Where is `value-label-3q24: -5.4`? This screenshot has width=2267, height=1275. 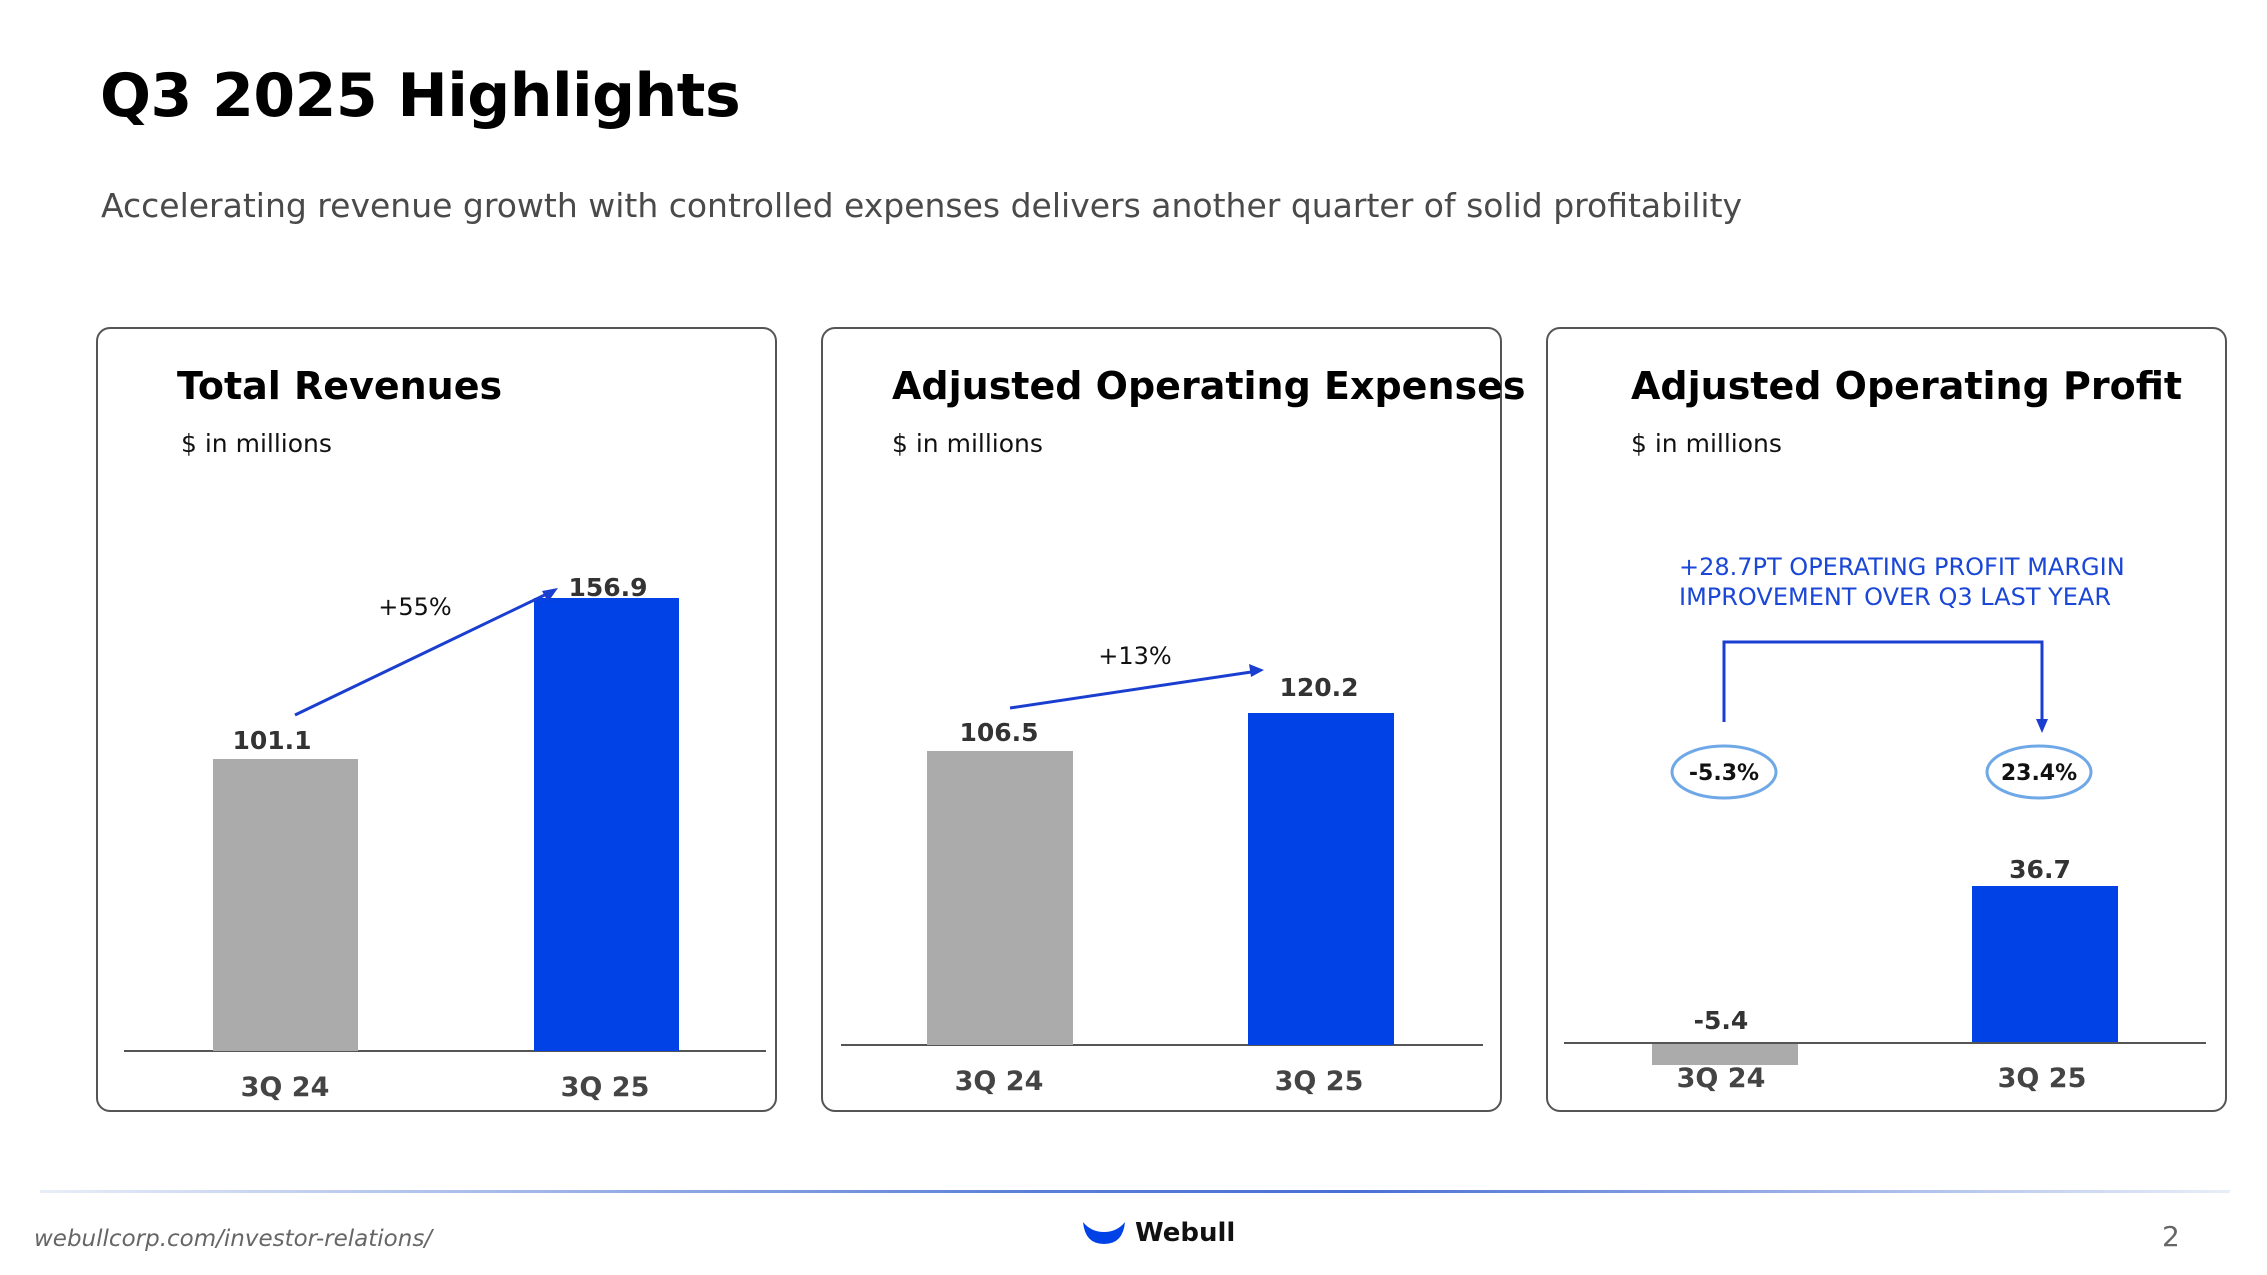 value-label-3q24: -5.4 is located at coordinates (1721, 1020).